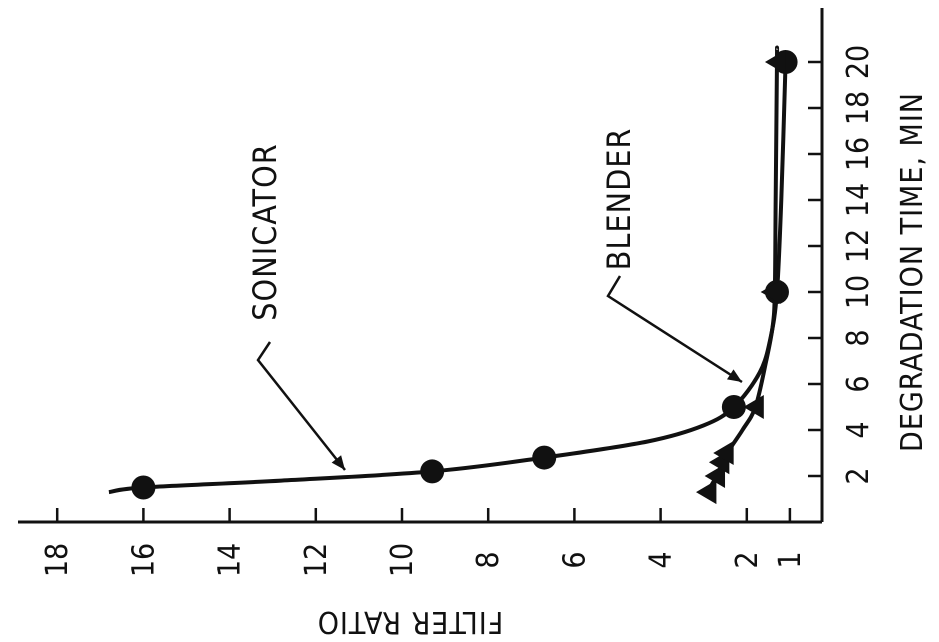 The height and width of the screenshot is (642, 939). What do you see at coordinates (488, 559) in the screenshot?
I see `y-tick-label: 8` at bounding box center [488, 559].